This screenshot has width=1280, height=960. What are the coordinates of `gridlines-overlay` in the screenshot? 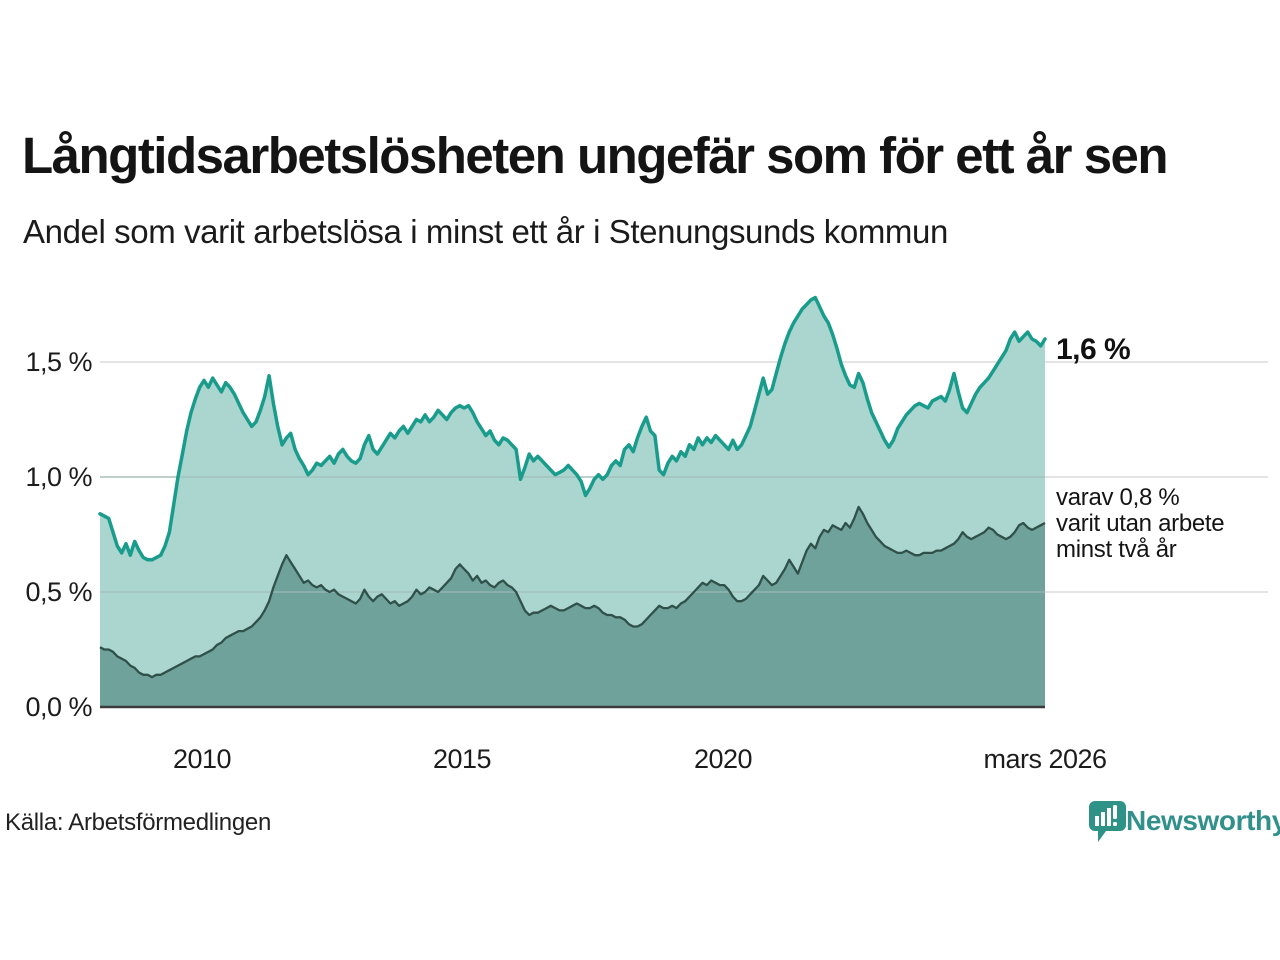 It's located at (572, 534).